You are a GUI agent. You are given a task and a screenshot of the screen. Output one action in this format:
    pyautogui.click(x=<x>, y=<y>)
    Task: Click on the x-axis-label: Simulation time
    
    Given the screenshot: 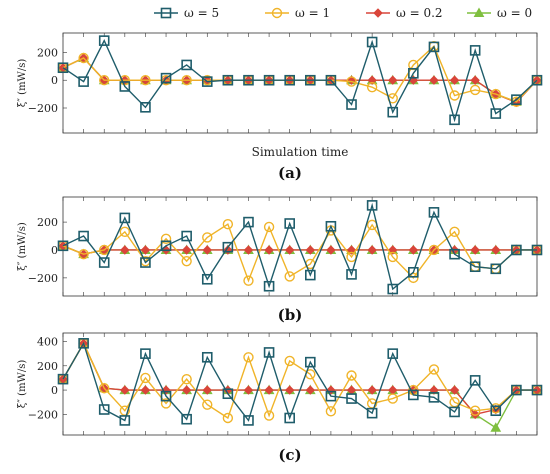 What is the action you would take?
    pyautogui.click(x=300, y=152)
    